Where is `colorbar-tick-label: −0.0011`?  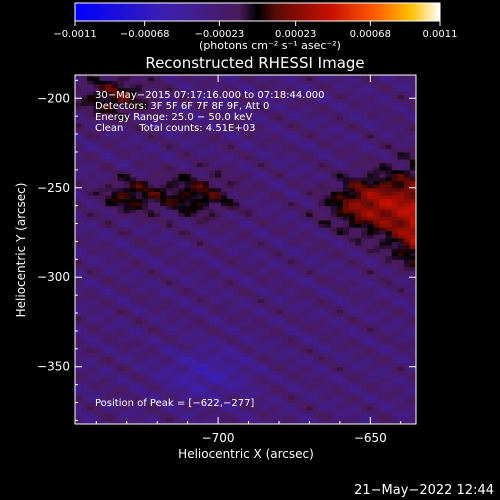
colorbar-tick-label: −0.0011 is located at coordinates (74, 34).